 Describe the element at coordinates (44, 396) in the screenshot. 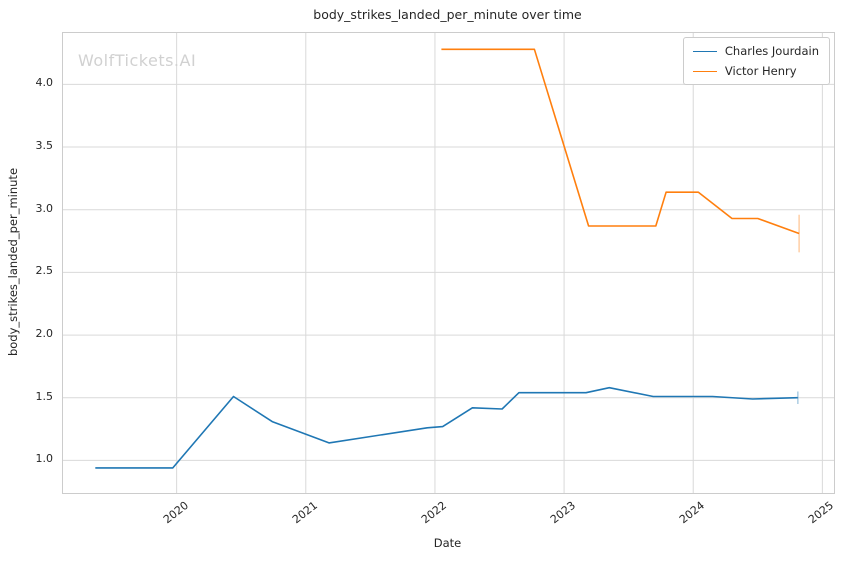

I see `y-tick-label-1.5: 1.5` at that location.